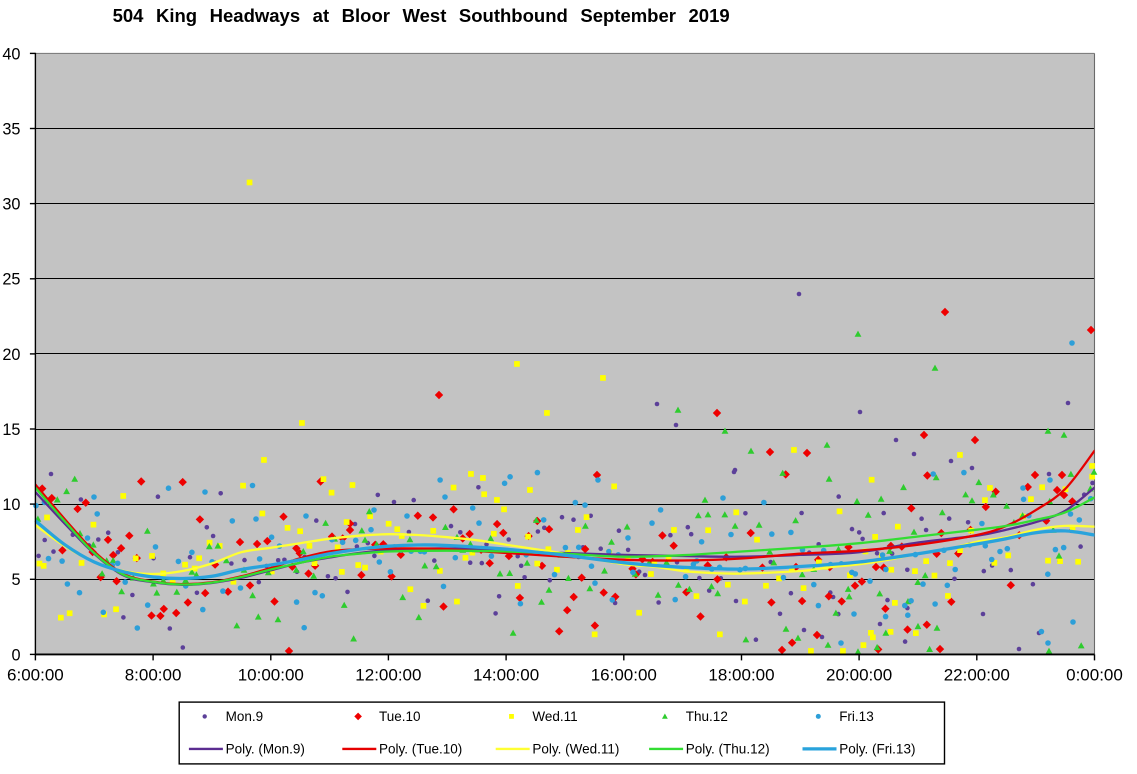 The height and width of the screenshot is (774, 1137). Describe the element at coordinates (506, 675) in the screenshot. I see `svg-text: 14:00:00` at that location.